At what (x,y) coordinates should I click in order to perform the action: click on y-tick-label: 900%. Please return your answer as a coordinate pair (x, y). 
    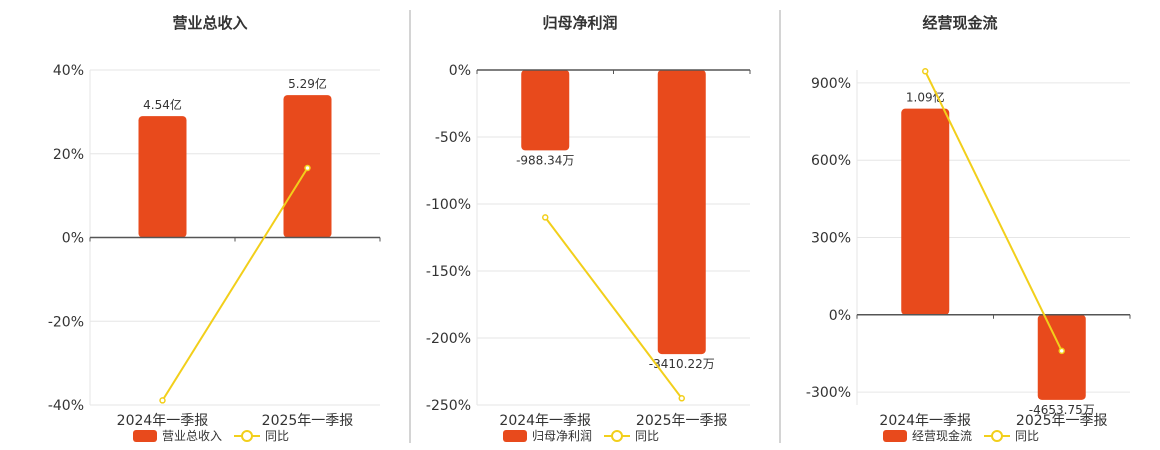
    Looking at the image, I should click on (831, 84).